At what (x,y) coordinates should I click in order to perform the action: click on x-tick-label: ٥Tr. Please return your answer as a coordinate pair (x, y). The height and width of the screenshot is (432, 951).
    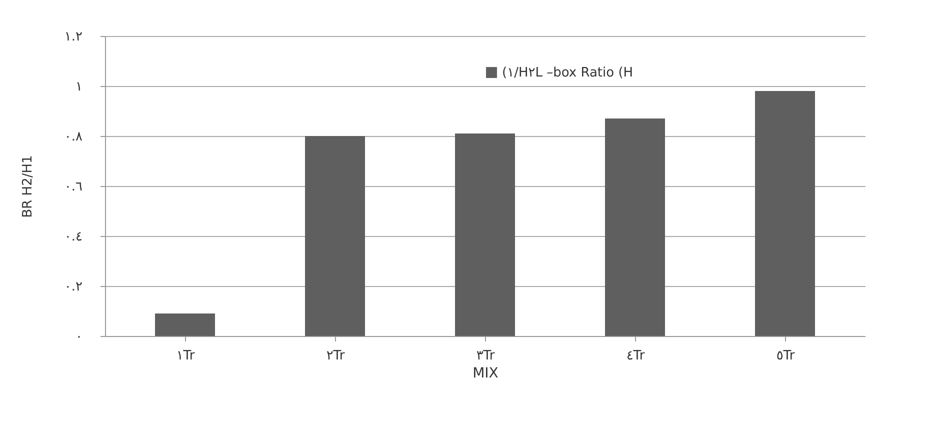
    Looking at the image, I should click on (786, 356).